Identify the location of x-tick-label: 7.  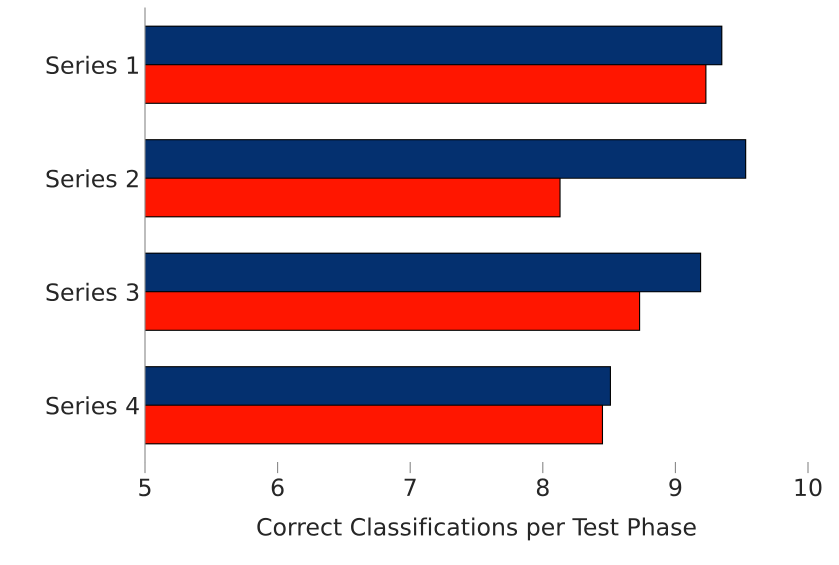
(410, 487).